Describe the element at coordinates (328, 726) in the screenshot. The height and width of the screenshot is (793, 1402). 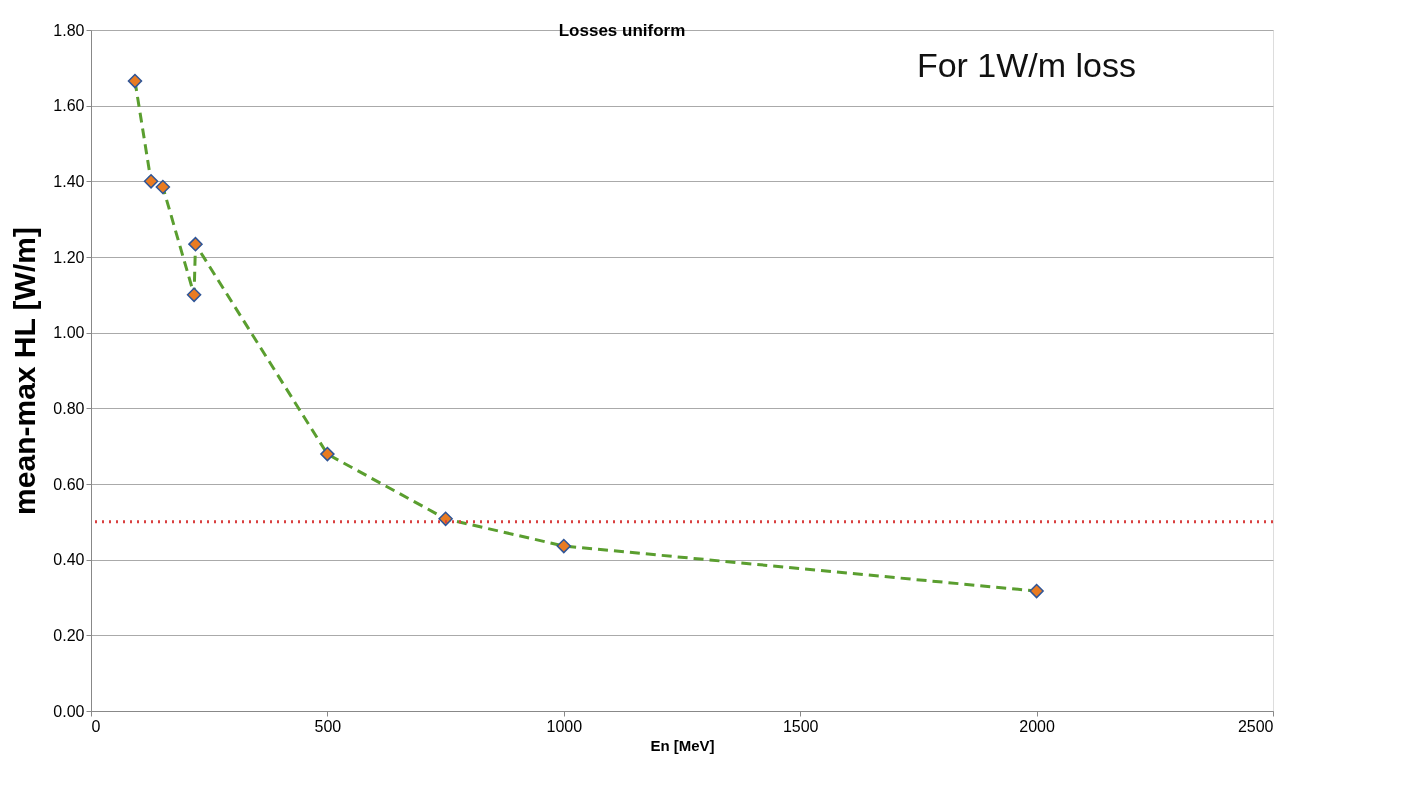
I see `x-tick-label: 500` at that location.